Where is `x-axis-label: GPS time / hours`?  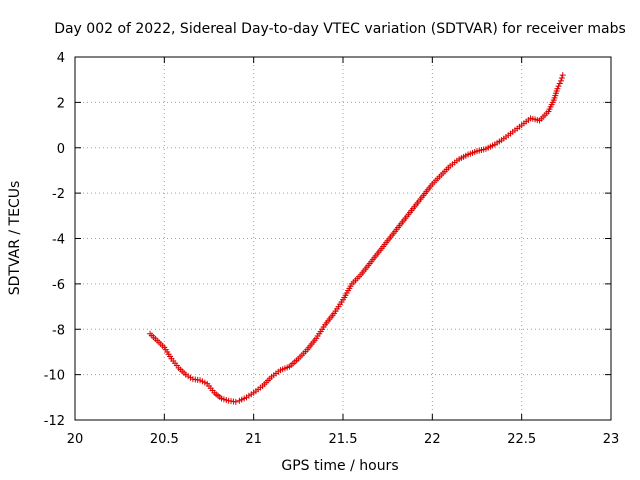
x-axis-label: GPS time / hours is located at coordinates (339, 466).